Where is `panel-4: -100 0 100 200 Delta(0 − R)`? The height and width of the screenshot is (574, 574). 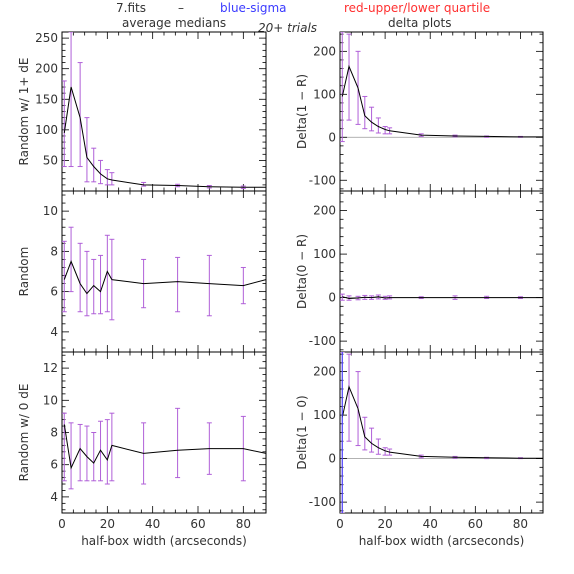 panel-4: -100 0 100 200 Delta(0 − R) is located at coordinates (419, 271).